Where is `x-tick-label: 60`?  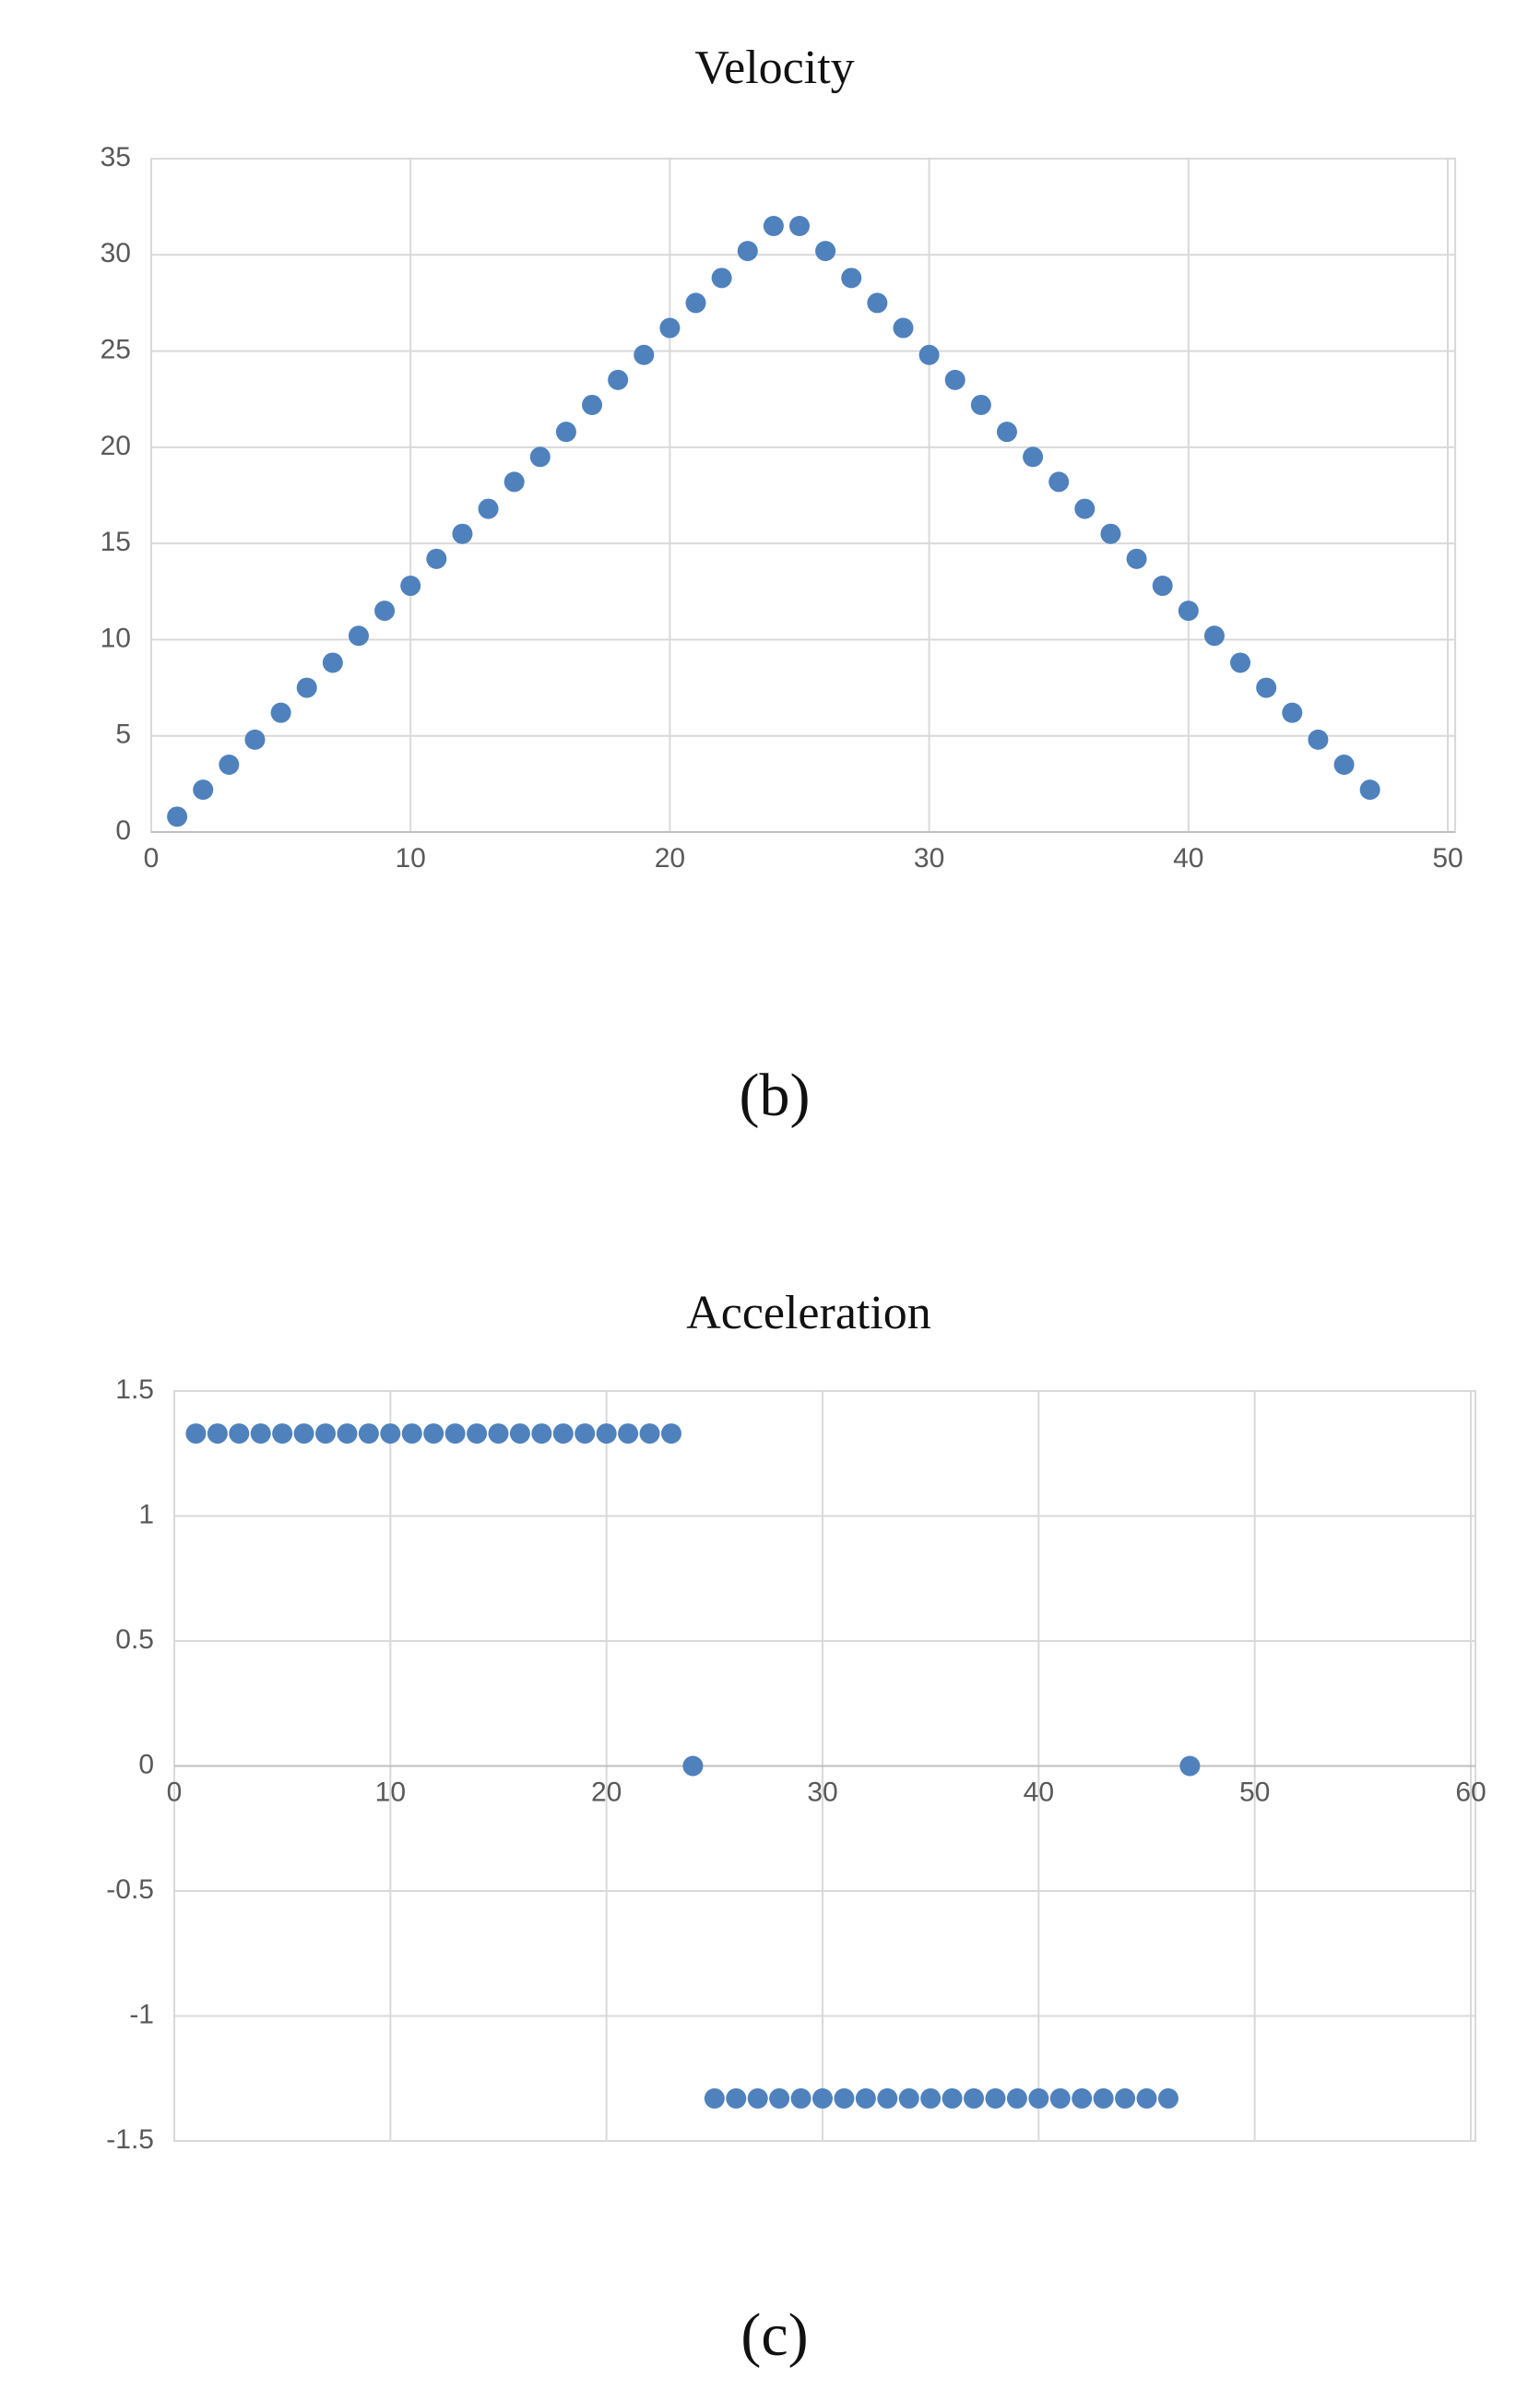
x-tick-label: 60 is located at coordinates (1471, 1792).